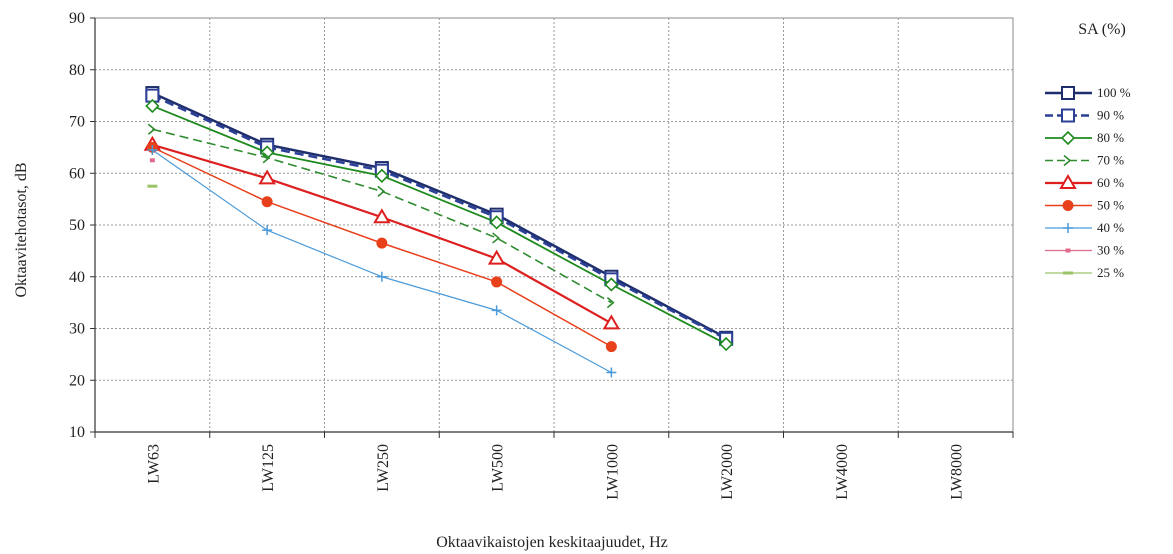  What do you see at coordinates (1110, 227) in the screenshot?
I see `legend-label: 40 %` at bounding box center [1110, 227].